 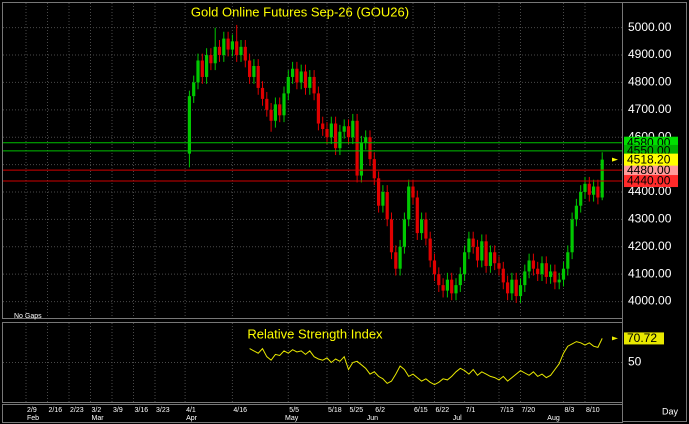 What do you see at coordinates (651, 170) in the screenshot?
I see `reference-label-box` at bounding box center [651, 170].